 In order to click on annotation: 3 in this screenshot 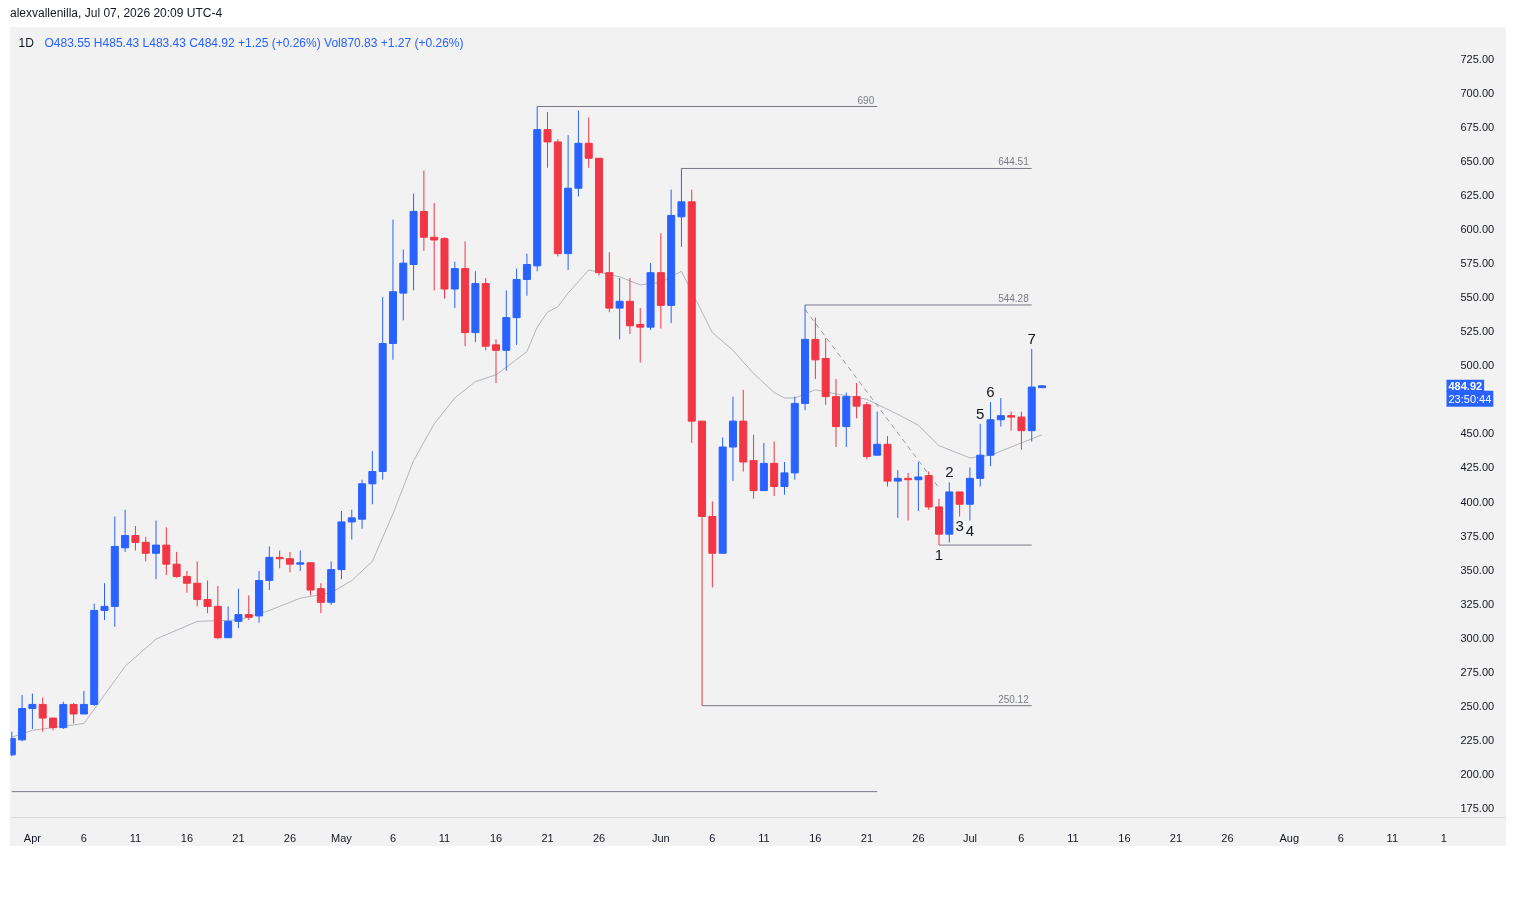, I will do `click(959, 526)`.